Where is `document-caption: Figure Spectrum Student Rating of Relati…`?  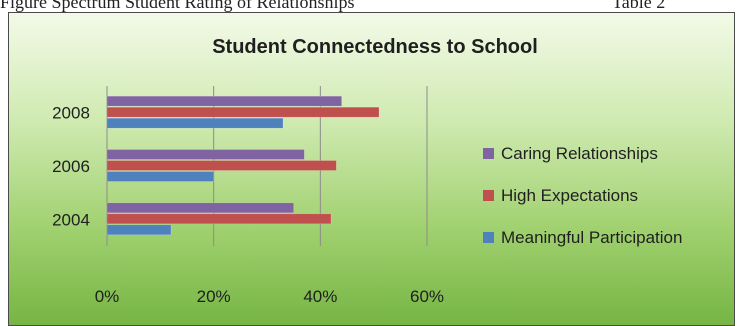 document-caption: Figure Spectrum Student Rating of Relati… is located at coordinates (368, 6).